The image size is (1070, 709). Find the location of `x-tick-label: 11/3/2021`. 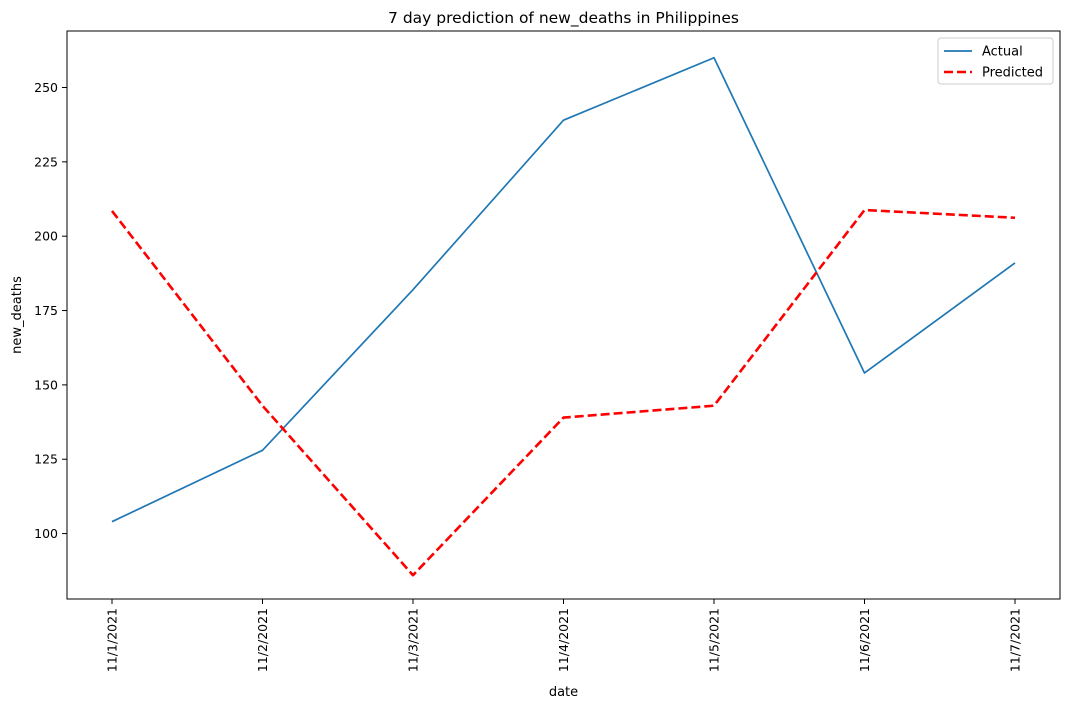

x-tick-label: 11/3/2021 is located at coordinates (413, 640).